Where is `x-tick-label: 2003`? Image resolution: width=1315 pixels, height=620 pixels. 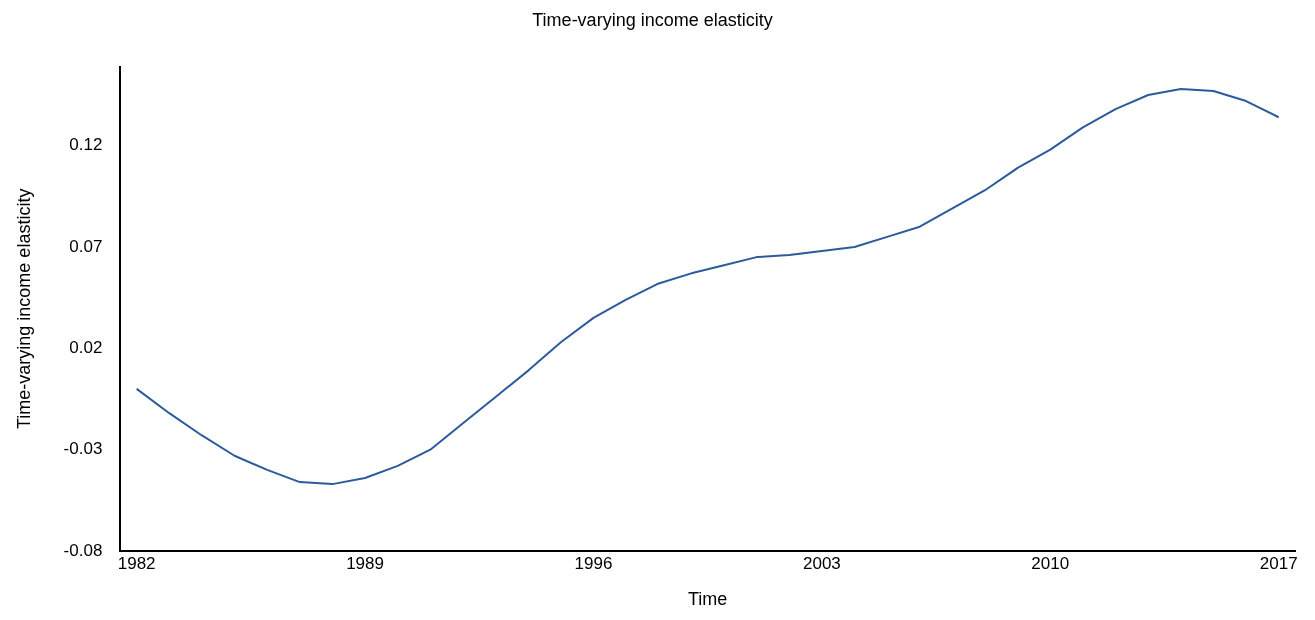
x-tick-label: 2003 is located at coordinates (821, 563).